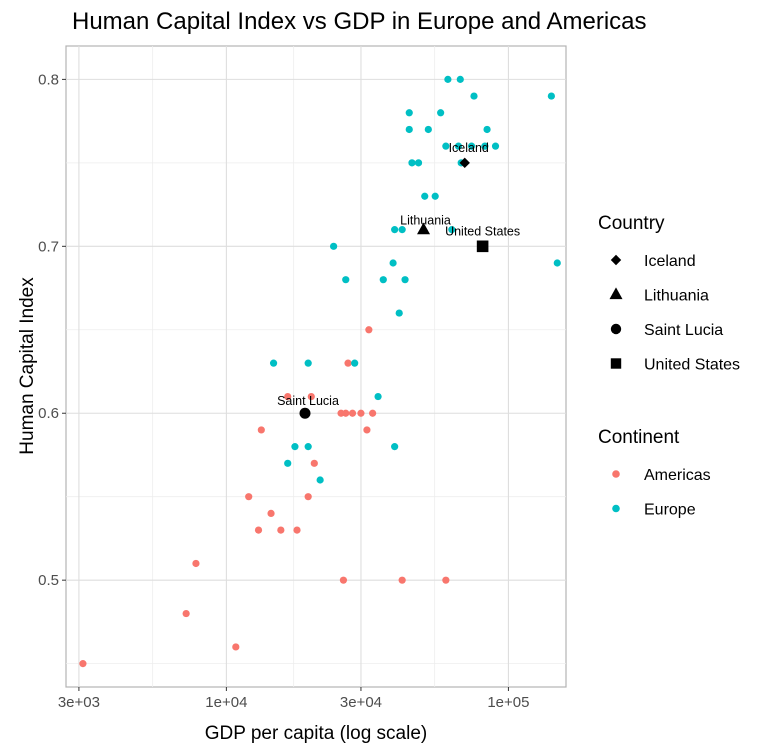 This screenshot has height=753, width=774. What do you see at coordinates (616, 329) in the screenshot?
I see `legend-marker-saint-lucia` at bounding box center [616, 329].